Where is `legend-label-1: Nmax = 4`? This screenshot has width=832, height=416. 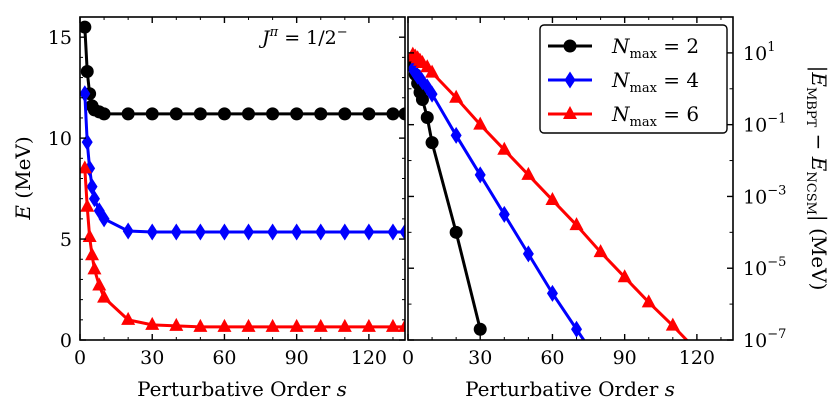 legend-label-1: Nmax = 4 is located at coordinates (655, 82).